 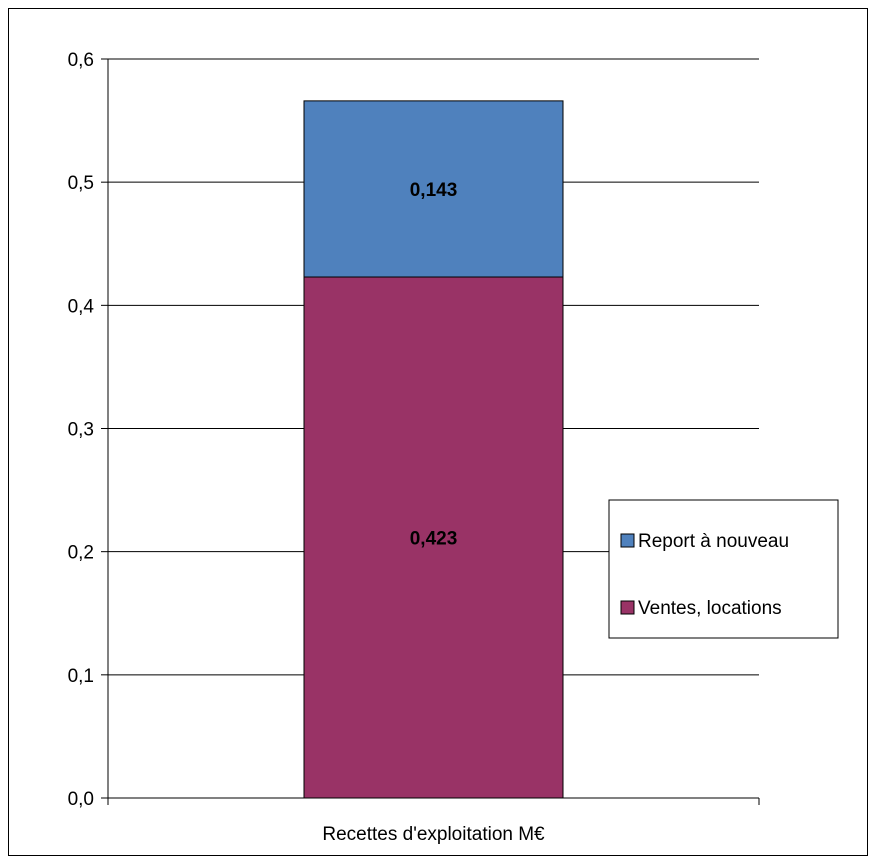 I want to click on x-category-label: Recettes d'exploitation M€, so click(x=433, y=834).